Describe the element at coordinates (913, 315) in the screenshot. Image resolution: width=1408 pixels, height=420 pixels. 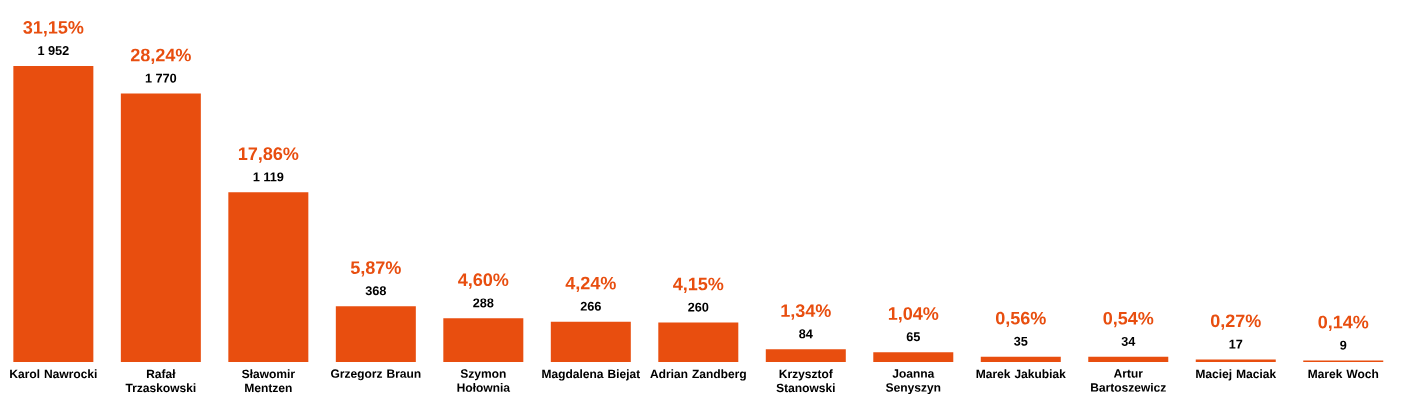
I see `annotation: 1,04%` at that location.